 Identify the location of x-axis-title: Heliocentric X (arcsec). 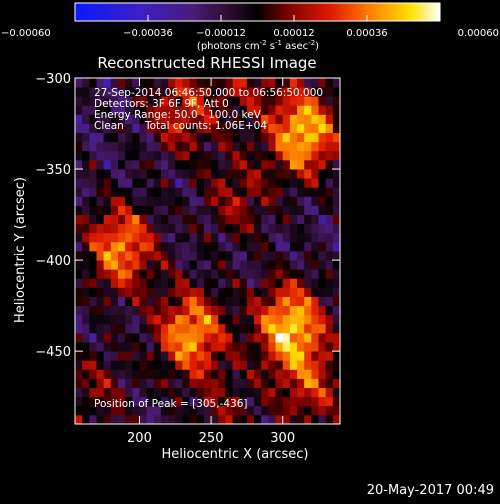
(235, 454).